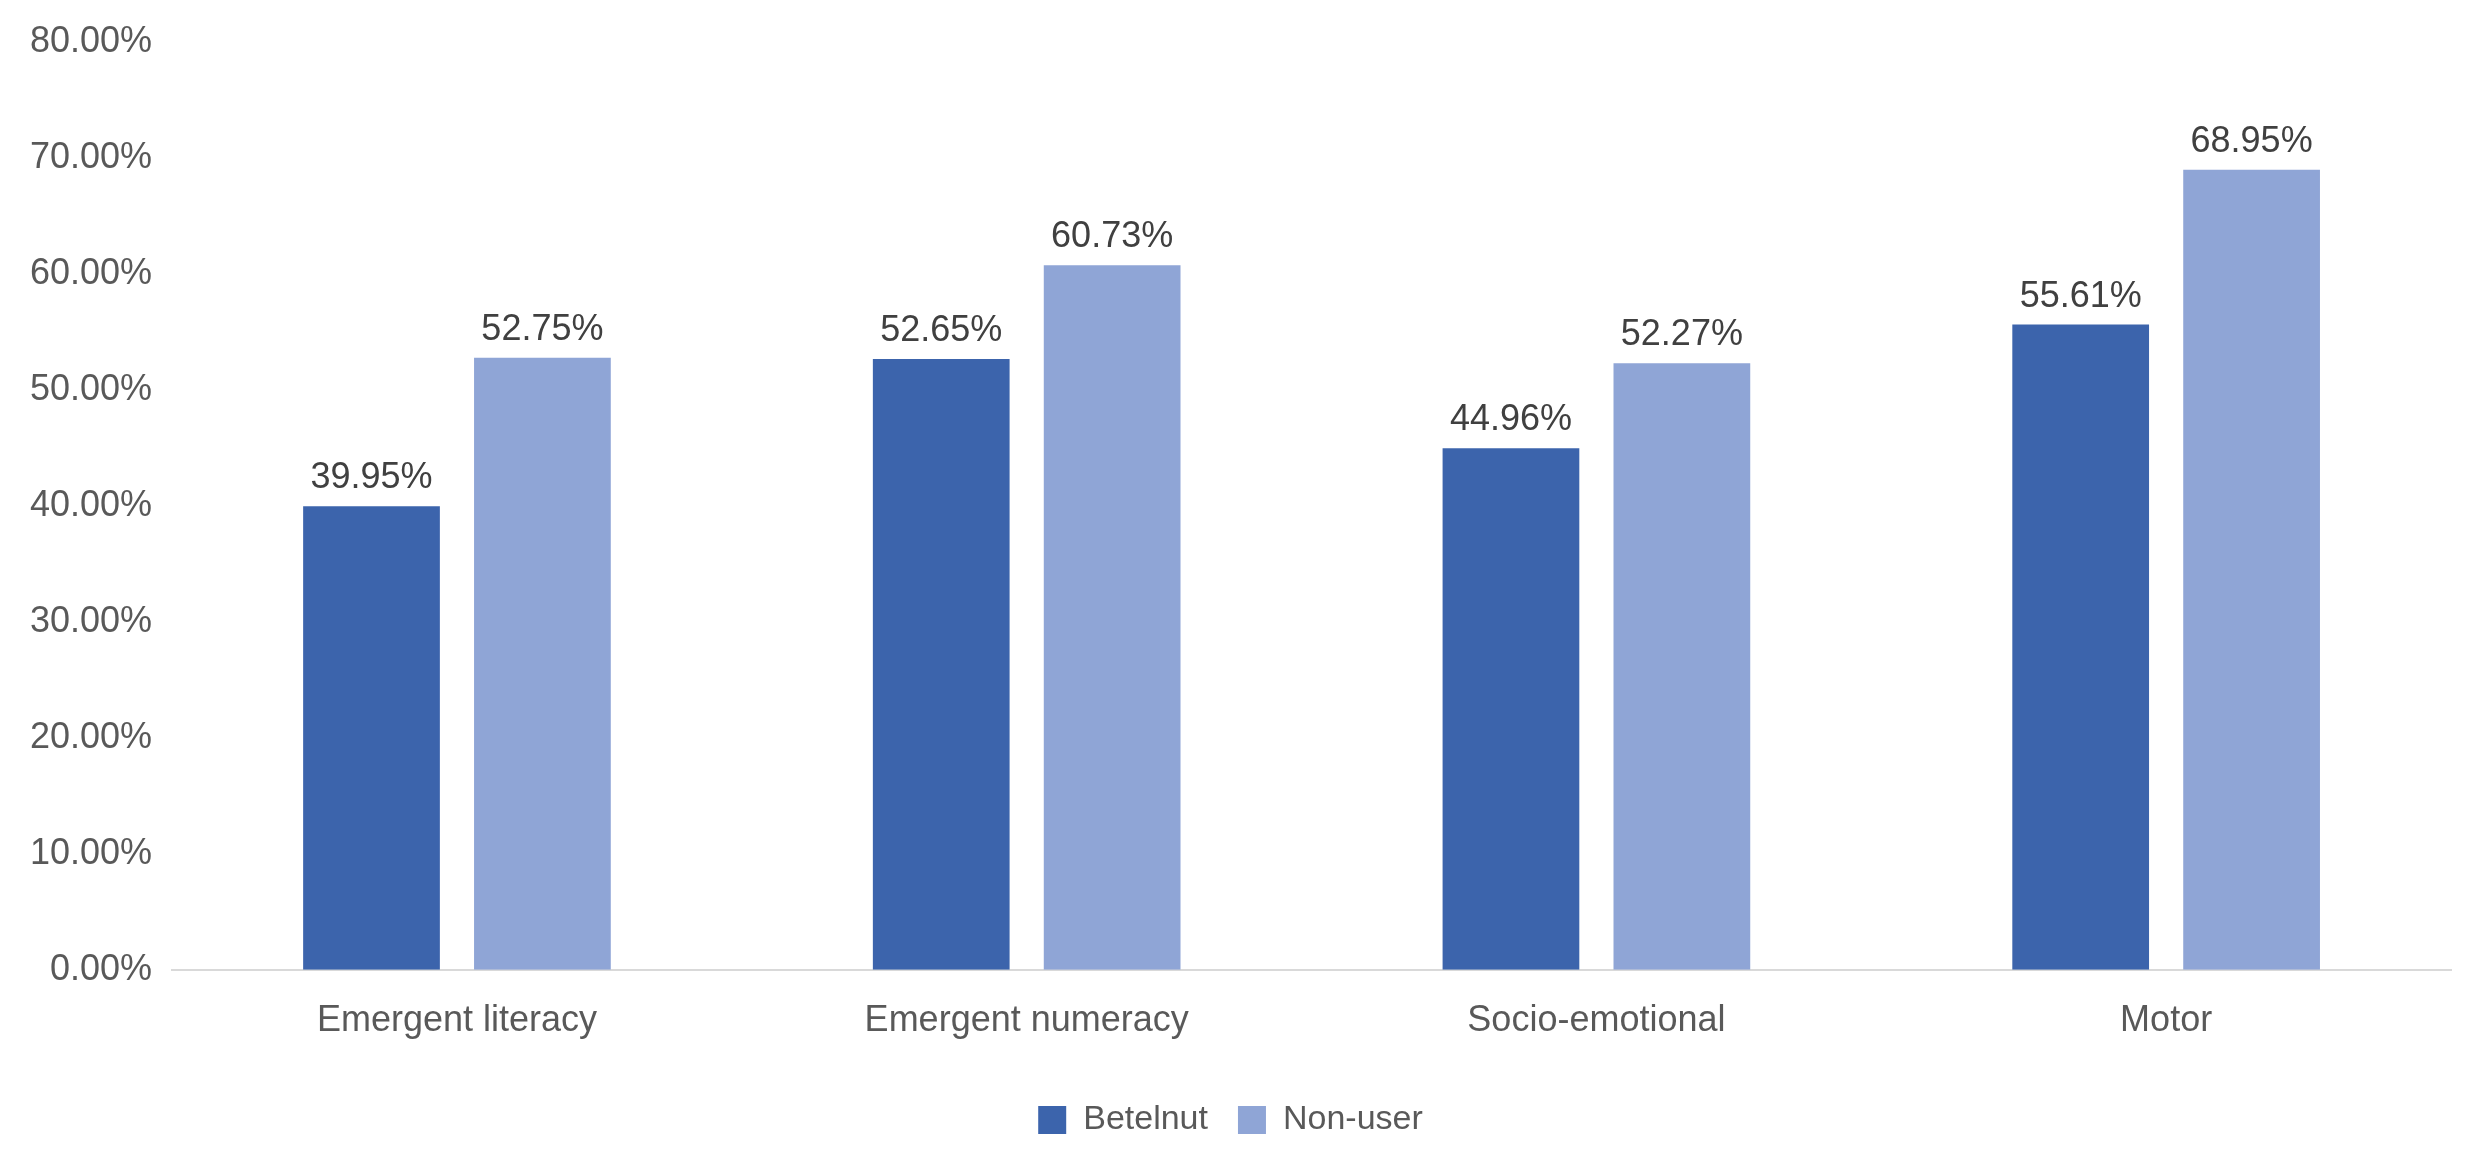 This screenshot has height=1157, width=2471. What do you see at coordinates (2251, 139) in the screenshot?
I see `data-label: 68.95%` at bounding box center [2251, 139].